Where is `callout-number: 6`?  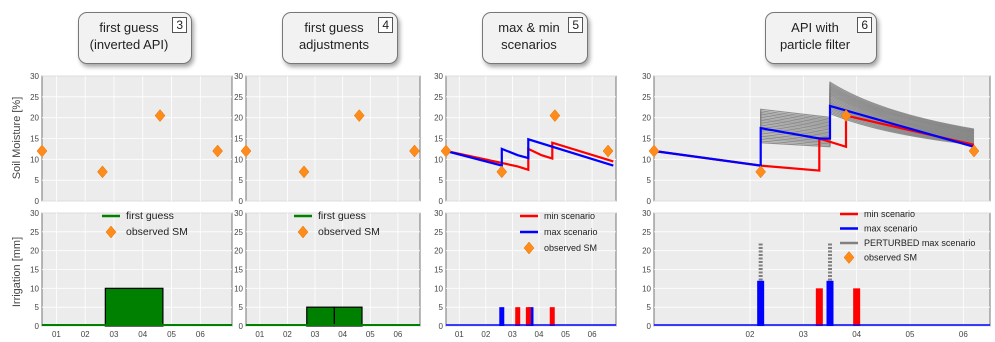 callout-number: 6 is located at coordinates (864, 25).